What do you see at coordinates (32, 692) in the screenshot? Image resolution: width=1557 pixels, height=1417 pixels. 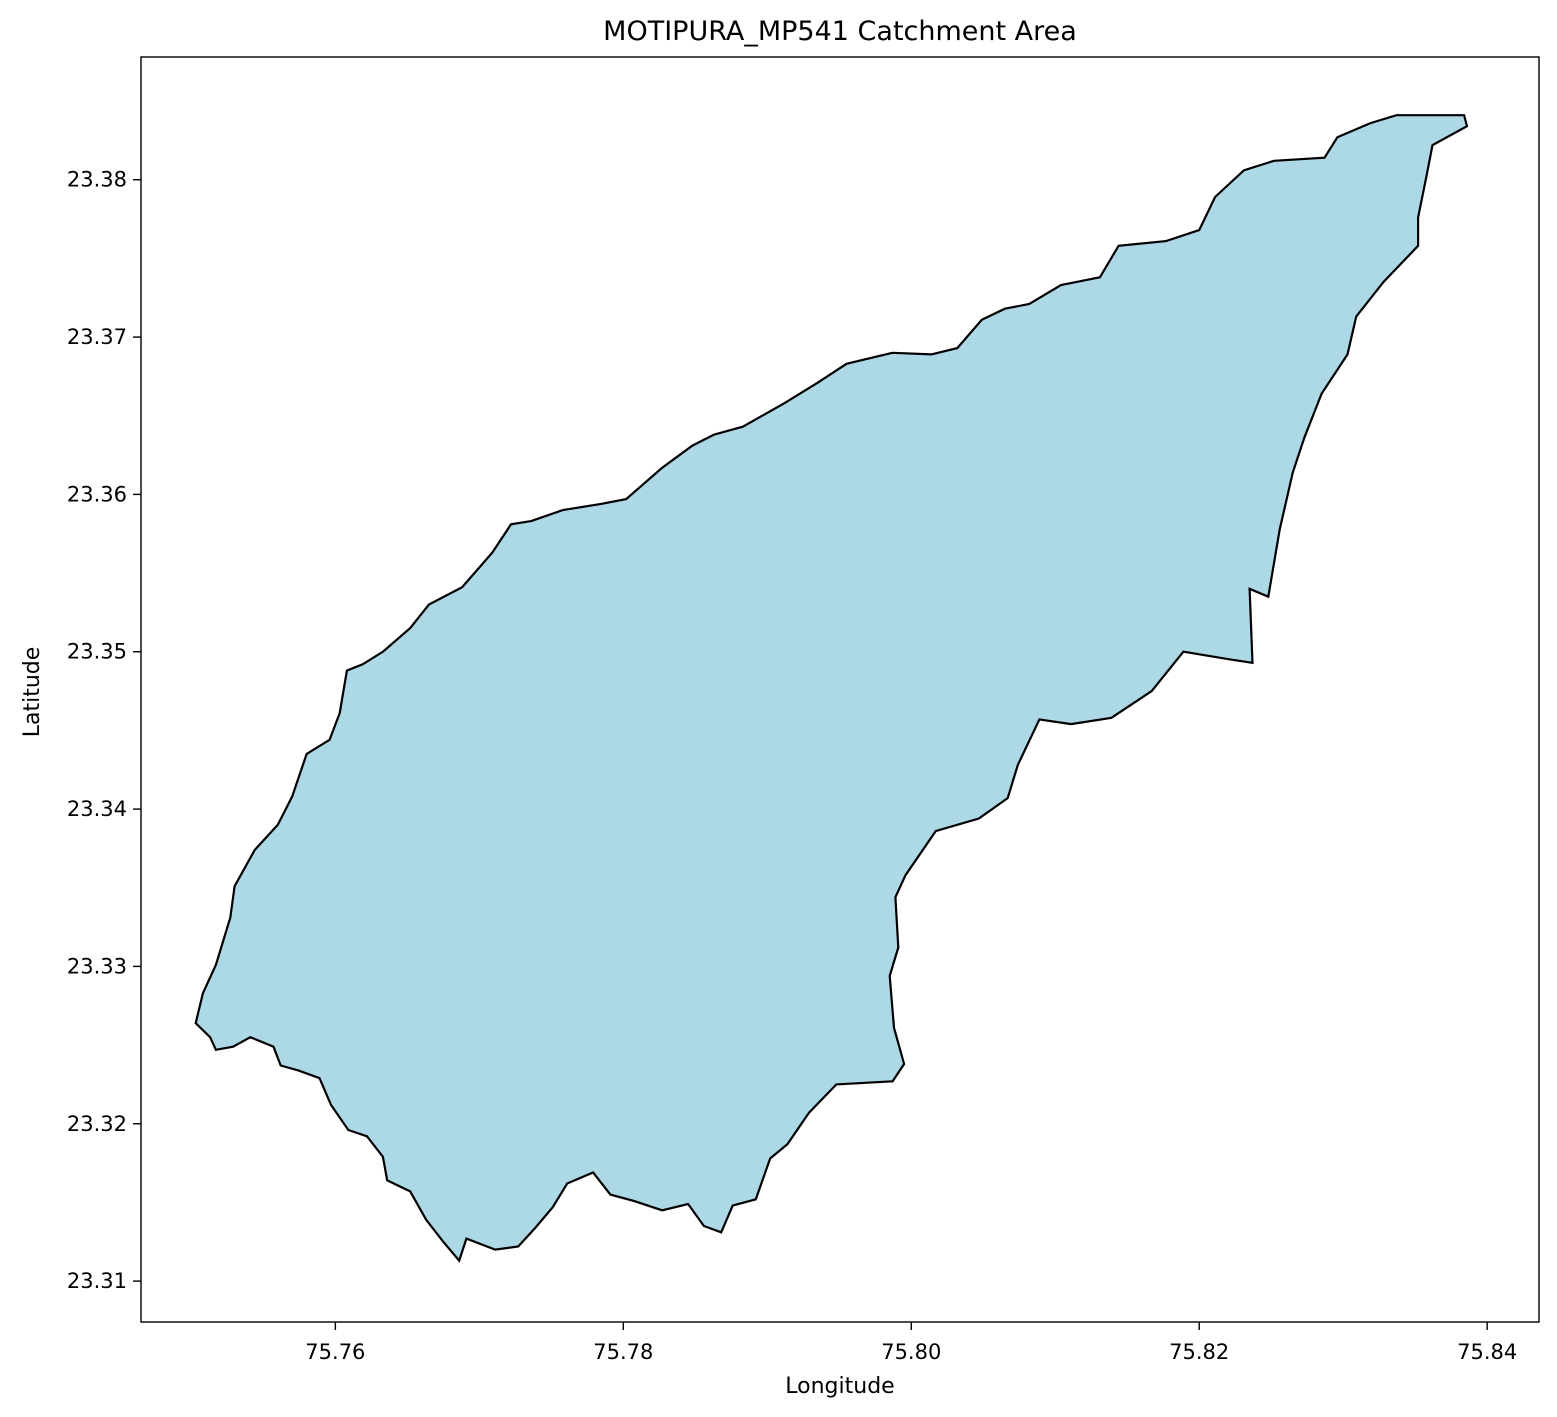 I see `y-axis-label: Latitude` at bounding box center [32, 692].